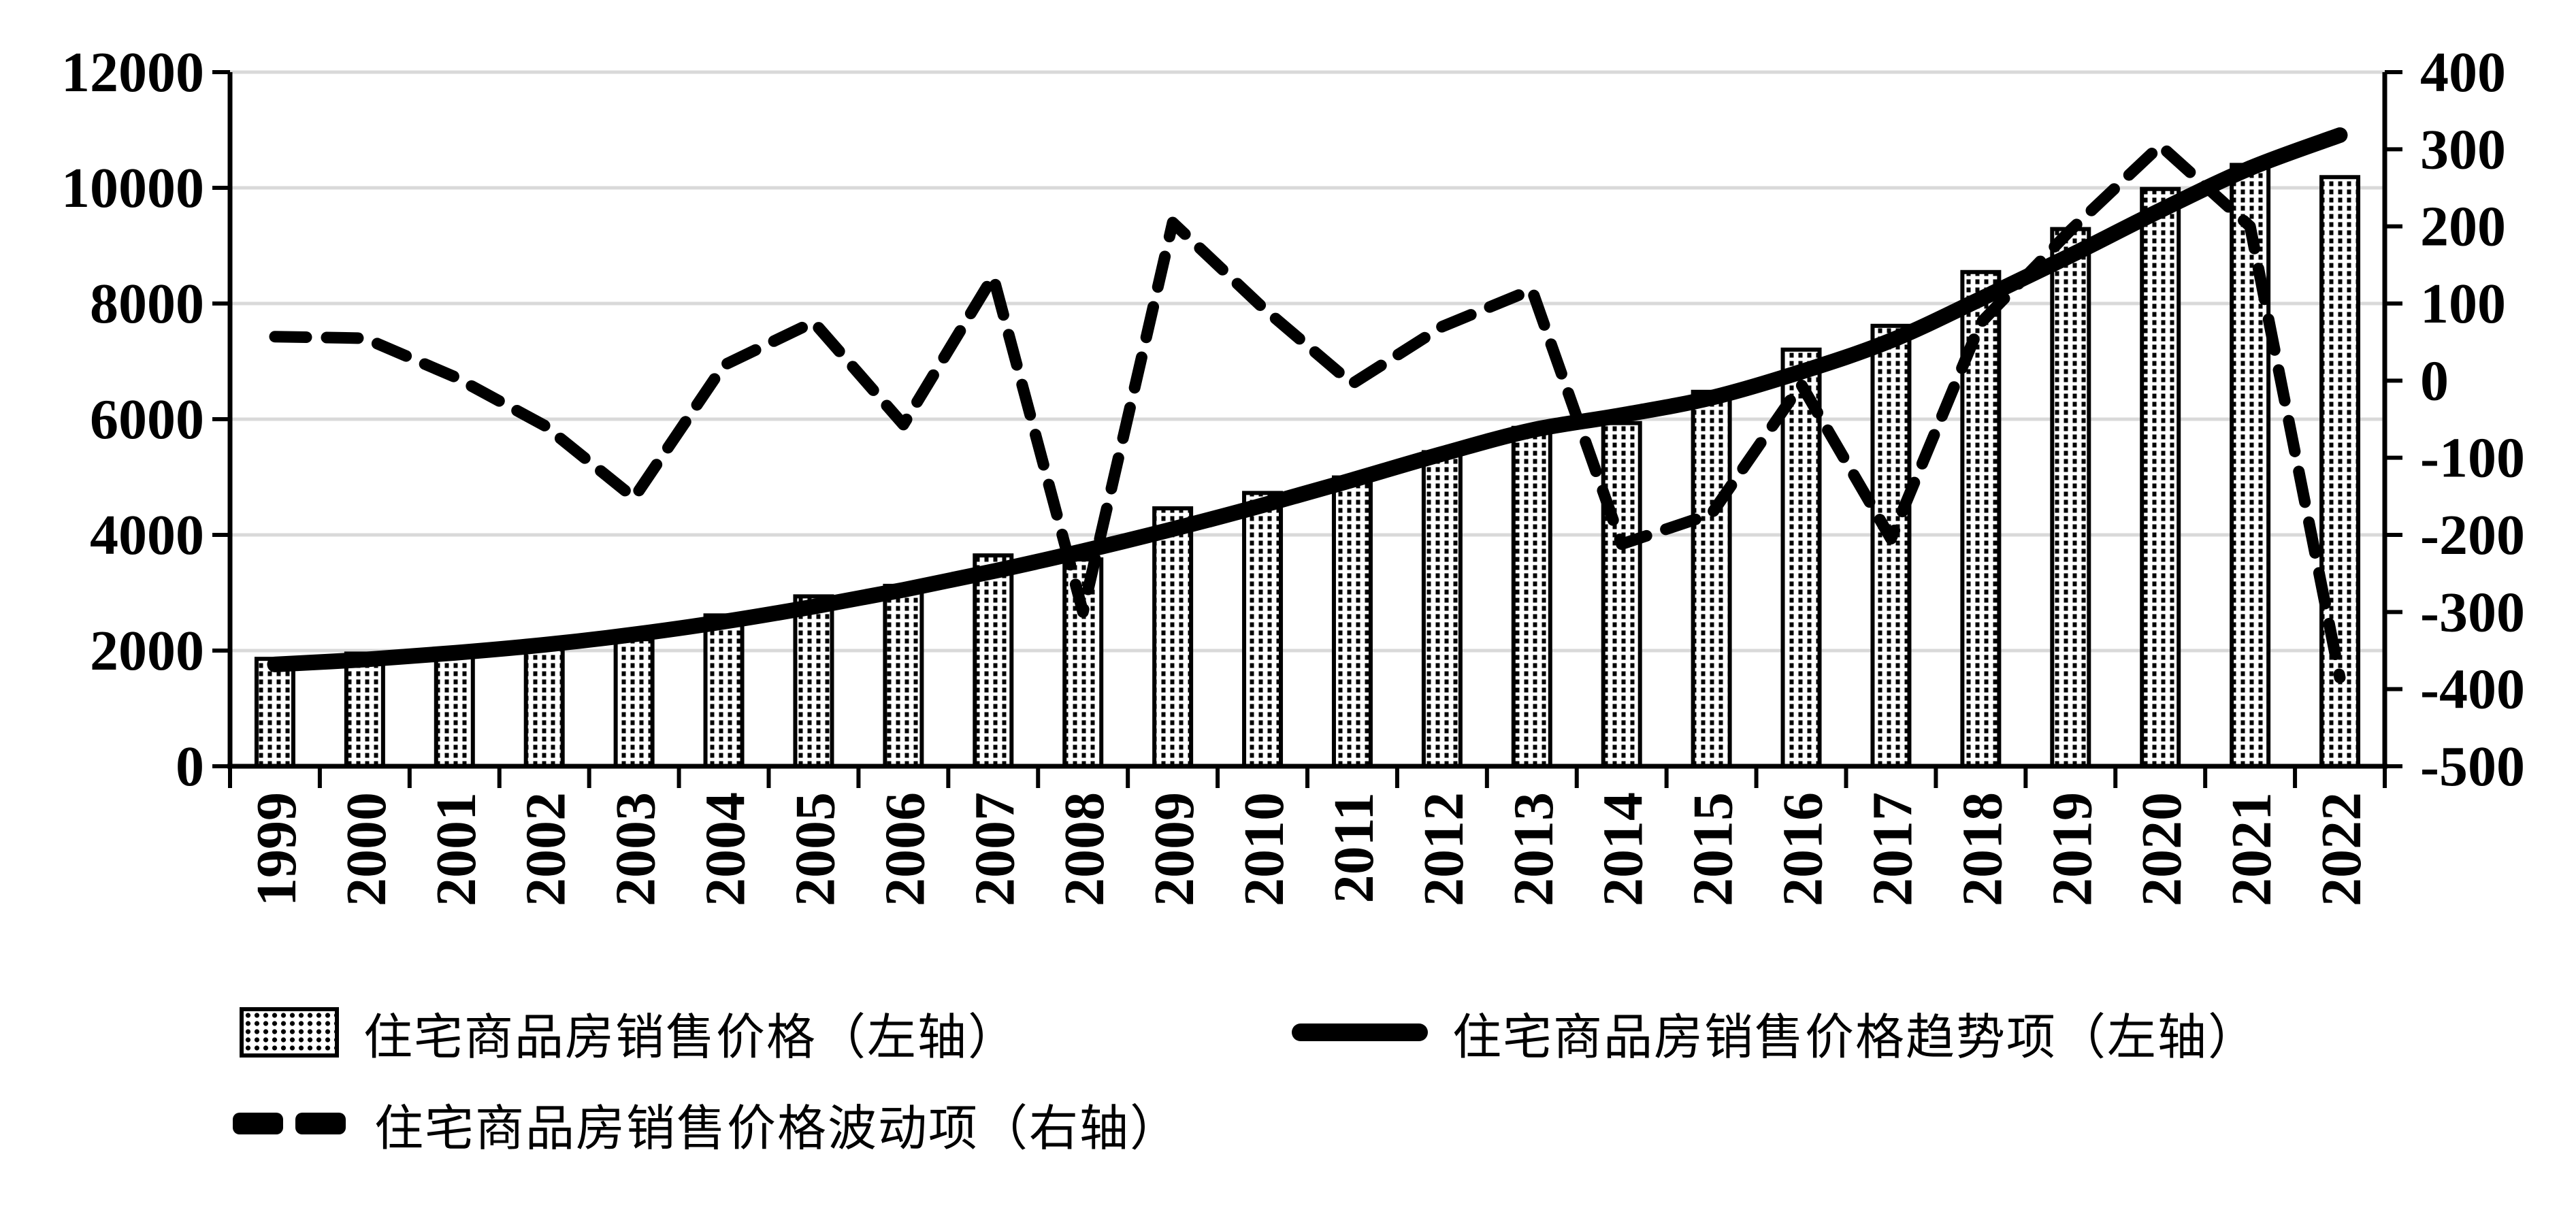 The image size is (2576, 1212). Describe the element at coordinates (1711, 578) in the screenshot. I see `bar-2015` at that location.